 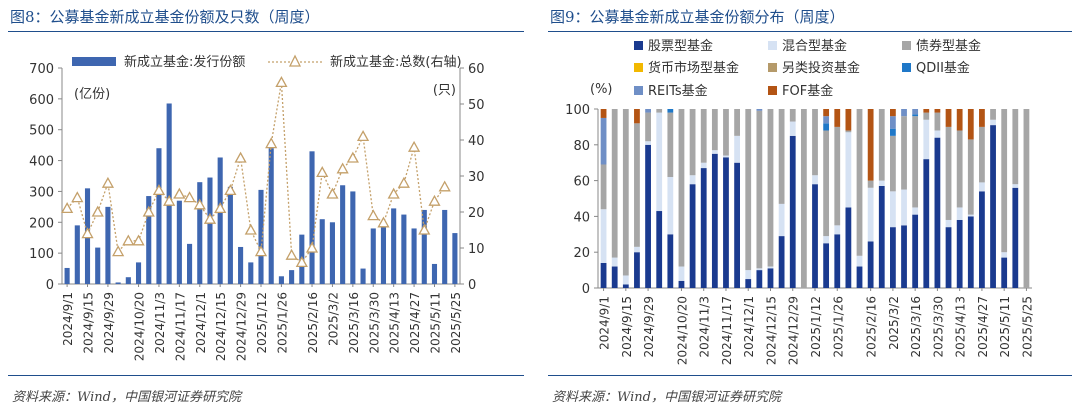 I want to click on legend-swatch-marker, so click(x=295, y=60).